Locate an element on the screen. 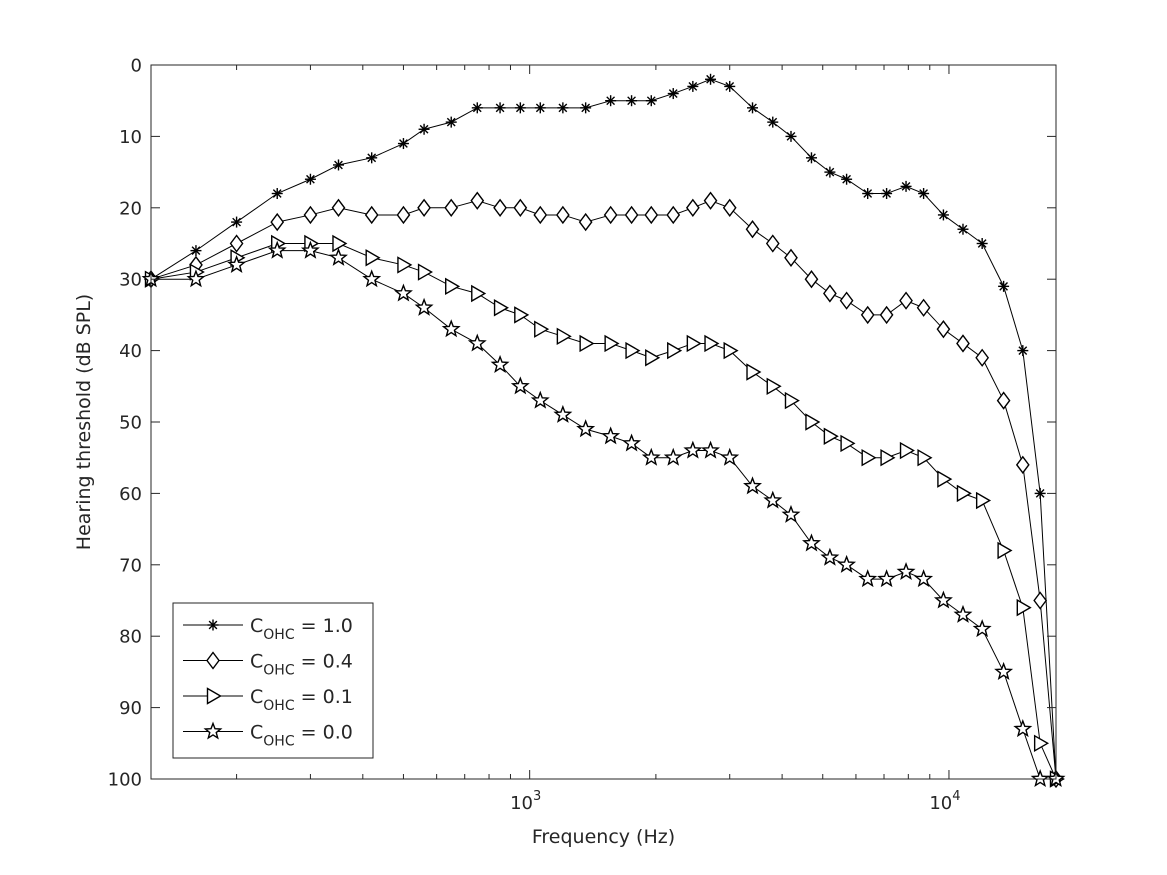 The height and width of the screenshot is (875, 1167). legend-label: COHC = 1.0 is located at coordinates (301, 629).